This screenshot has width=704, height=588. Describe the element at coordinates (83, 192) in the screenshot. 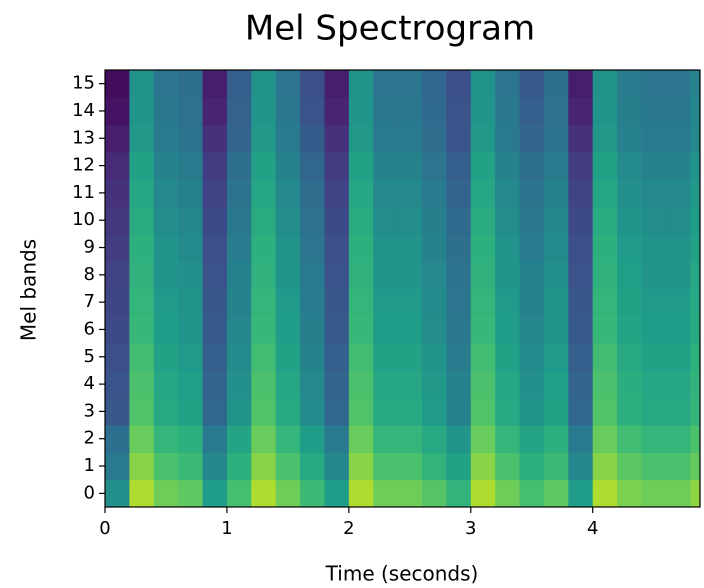

I see `y-tick-label: 11` at that location.